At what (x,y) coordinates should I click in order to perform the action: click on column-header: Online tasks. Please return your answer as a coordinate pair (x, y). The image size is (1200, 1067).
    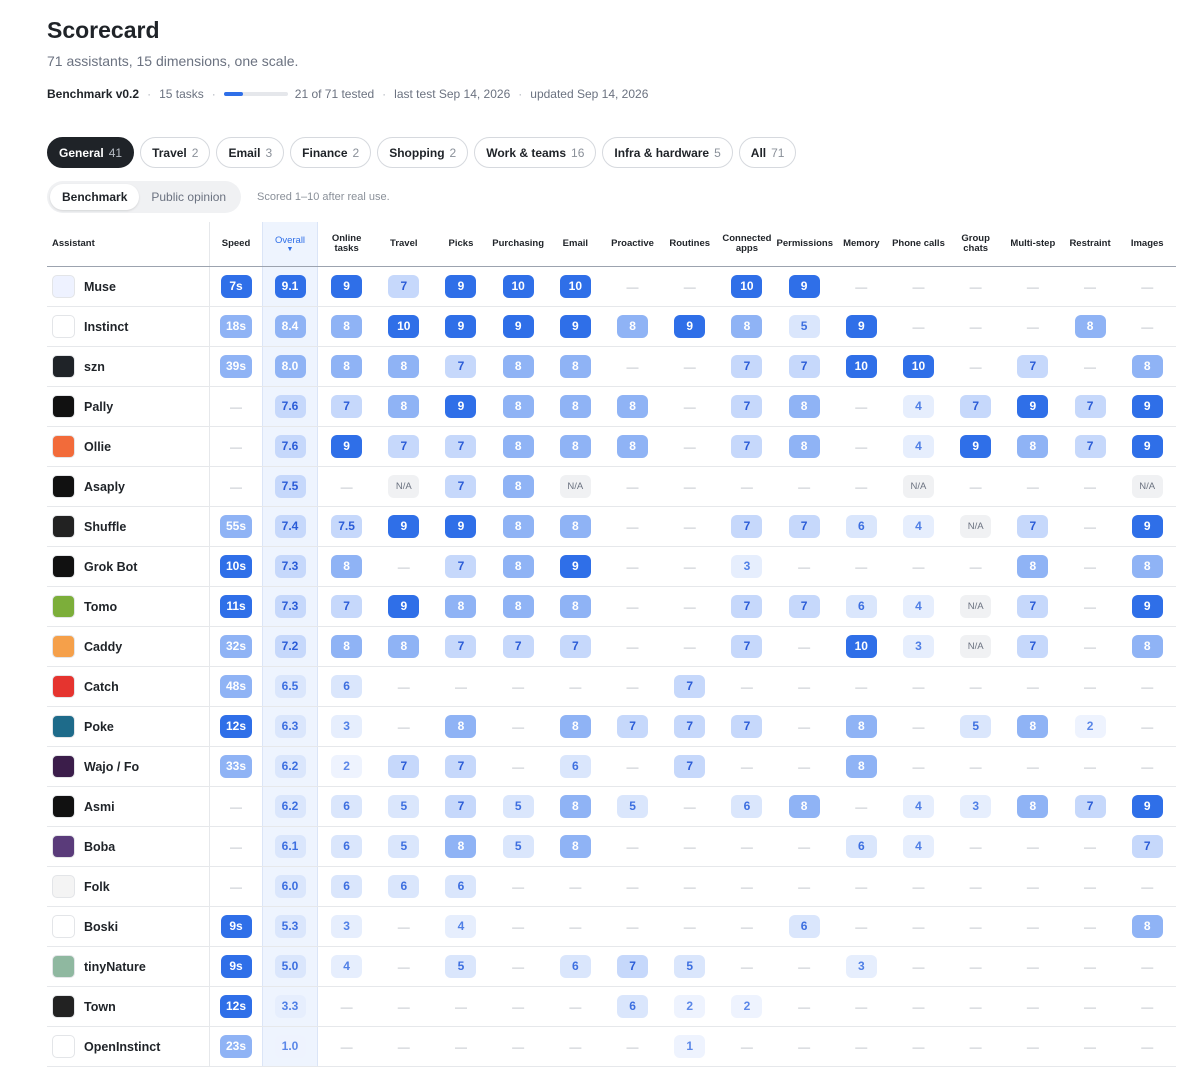
    Looking at the image, I should click on (346, 244).